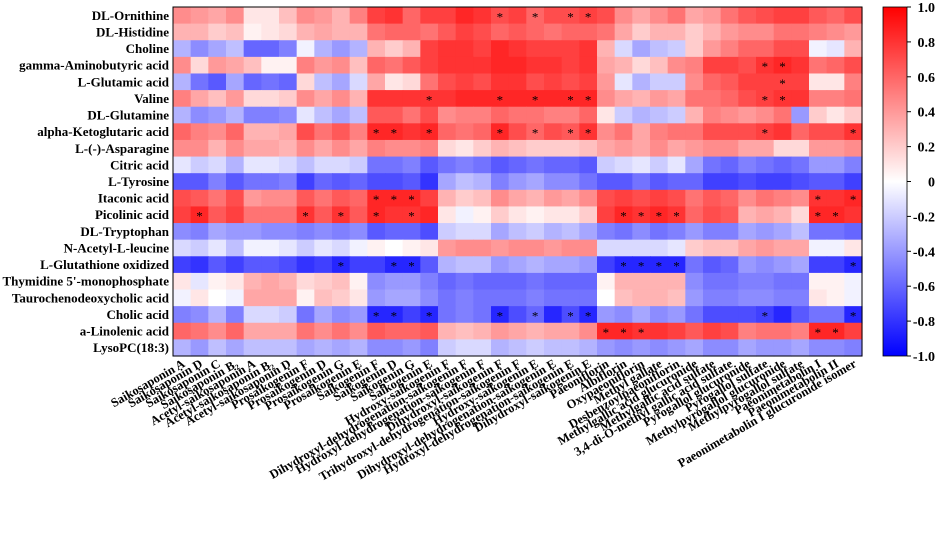 This screenshot has width=941, height=545. I want to click on colorbar-tick-label: 1.0, so click(927, 8).